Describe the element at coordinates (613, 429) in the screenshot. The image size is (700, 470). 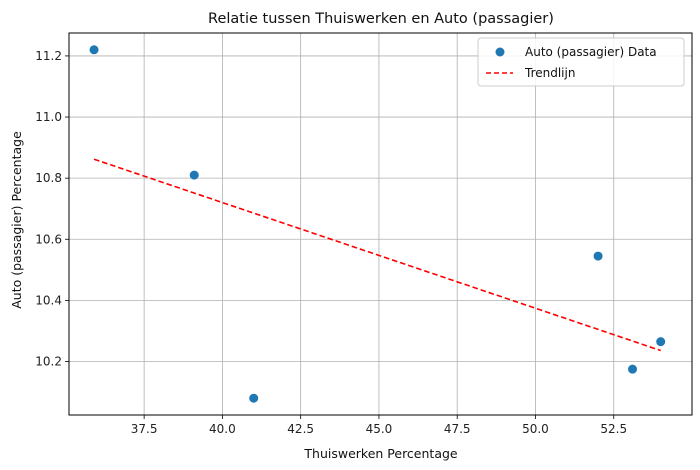
I see `x-tick-label: 52.5` at that location.